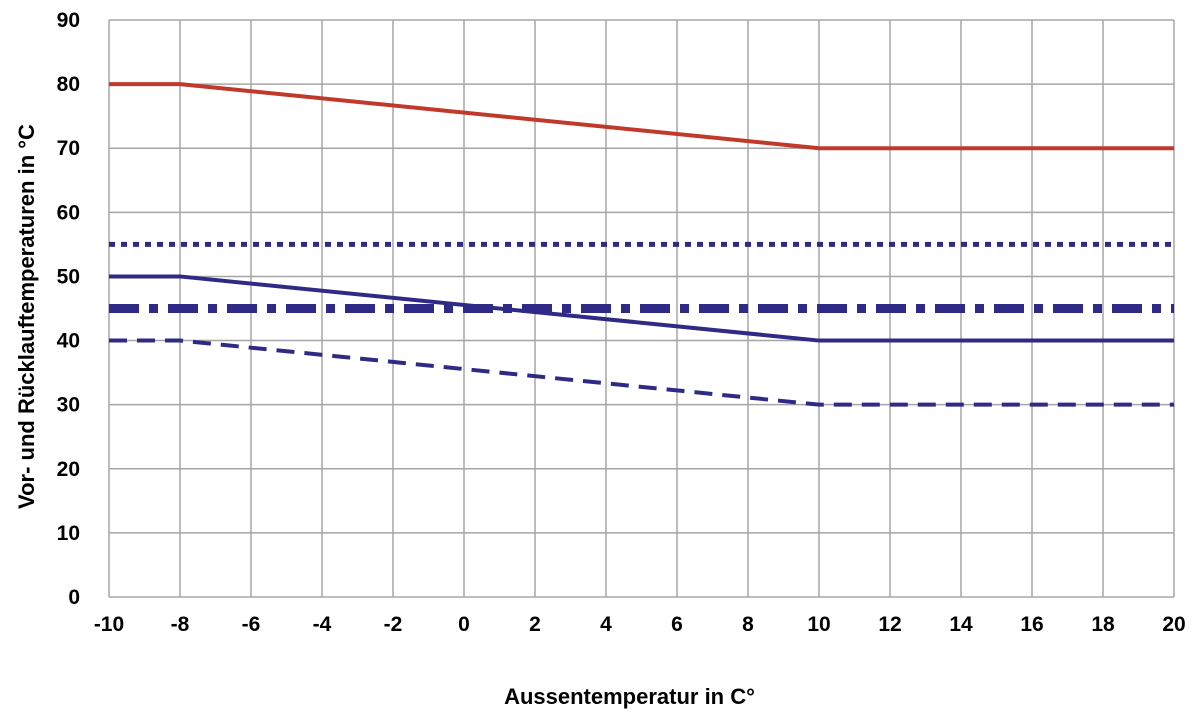 The image size is (1199, 715). Describe the element at coordinates (68, 341) in the screenshot. I see `y-tick-label: 40` at that location.